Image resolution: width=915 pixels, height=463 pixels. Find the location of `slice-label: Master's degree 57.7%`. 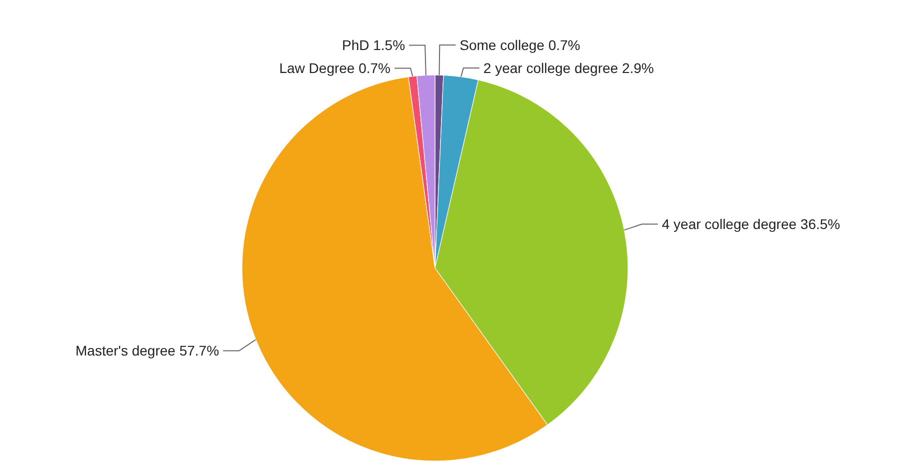

slice-label: Master's degree 57.7% is located at coordinates (148, 350).